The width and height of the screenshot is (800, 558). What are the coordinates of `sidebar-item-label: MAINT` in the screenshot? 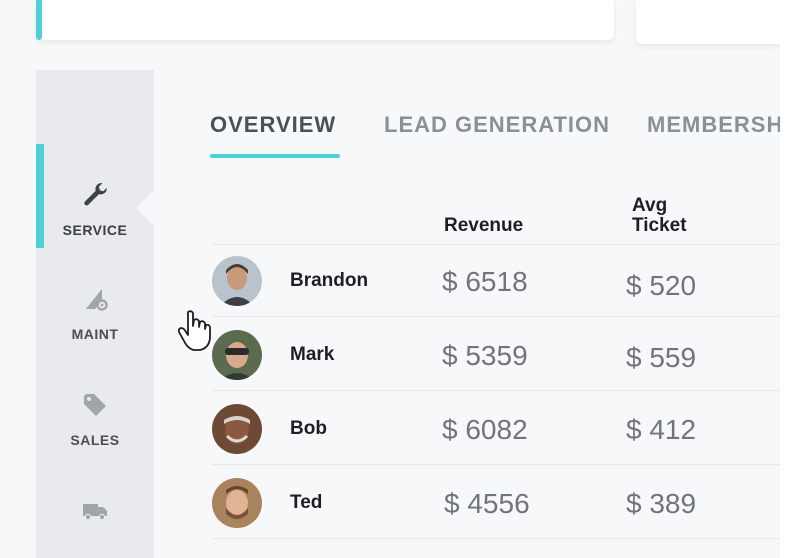 It's located at (95, 334).